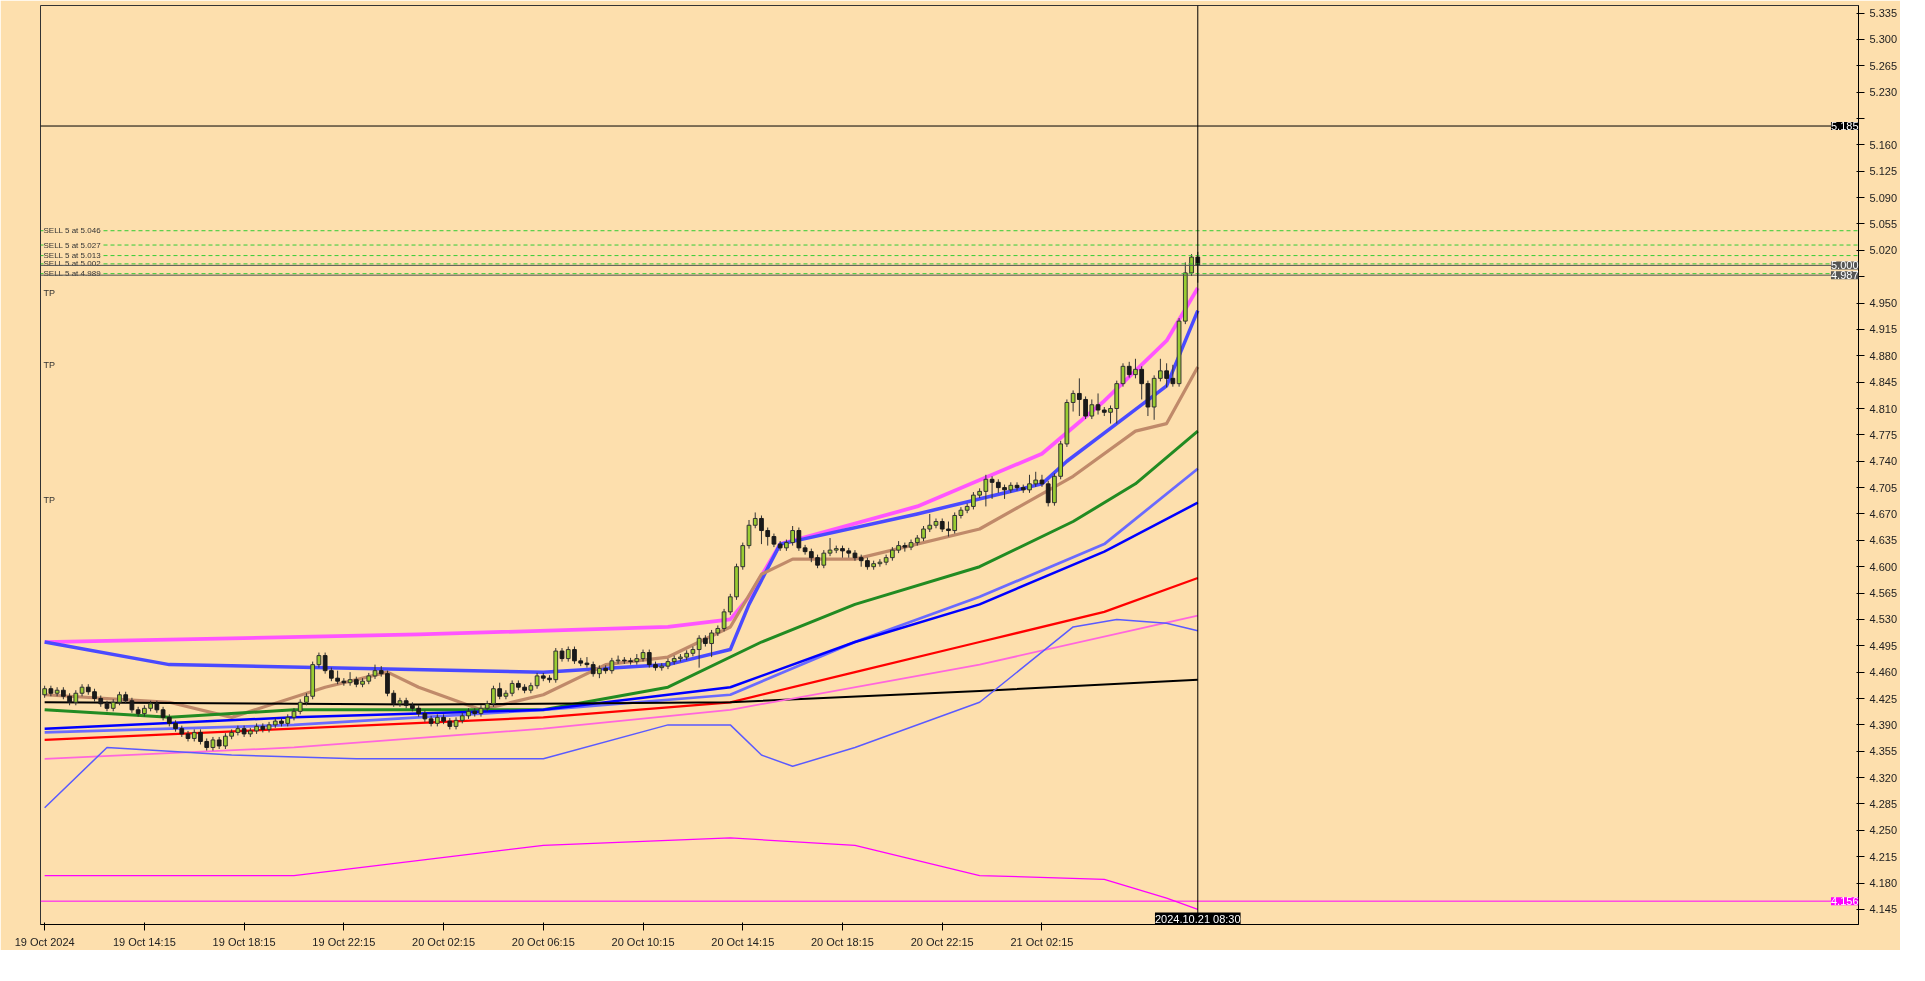 The width and height of the screenshot is (1925, 981). Describe the element at coordinates (1883, 593) in the screenshot. I see `y-tick-label: 4.565` at that location.